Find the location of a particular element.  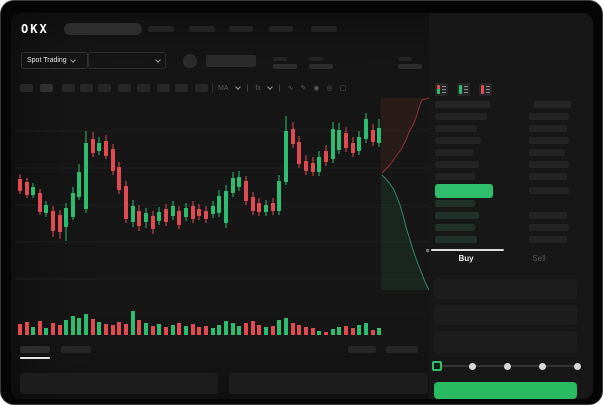

line-type-icon: ∿ is located at coordinates (290, 88).